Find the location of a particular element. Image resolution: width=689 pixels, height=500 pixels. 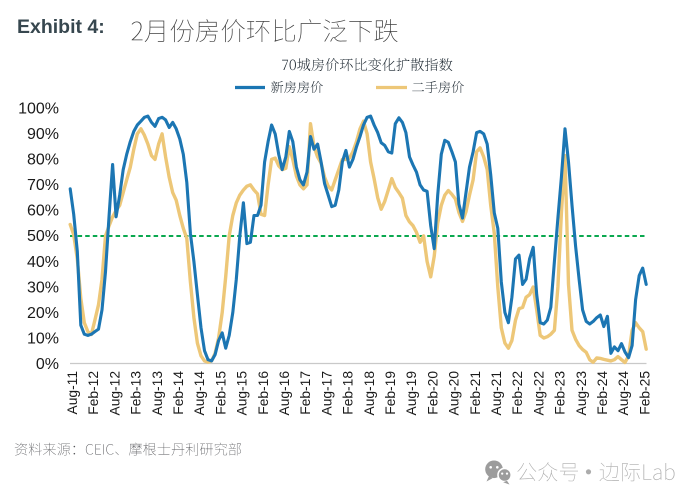

svg-text: 20% is located at coordinates (43, 313).